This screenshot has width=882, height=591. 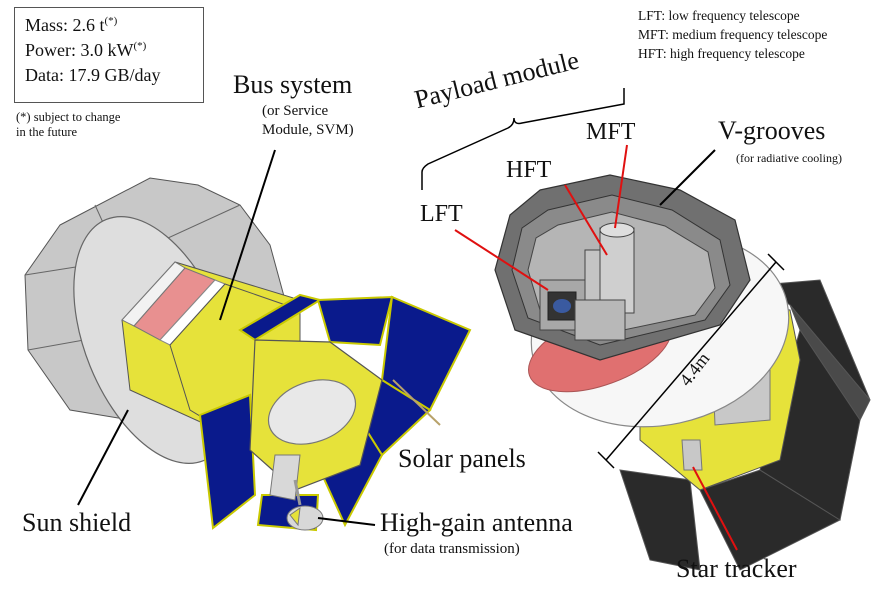 What do you see at coordinates (308, 130) in the screenshot?
I see `bus-sub-line2: Module, SVM)` at bounding box center [308, 130].